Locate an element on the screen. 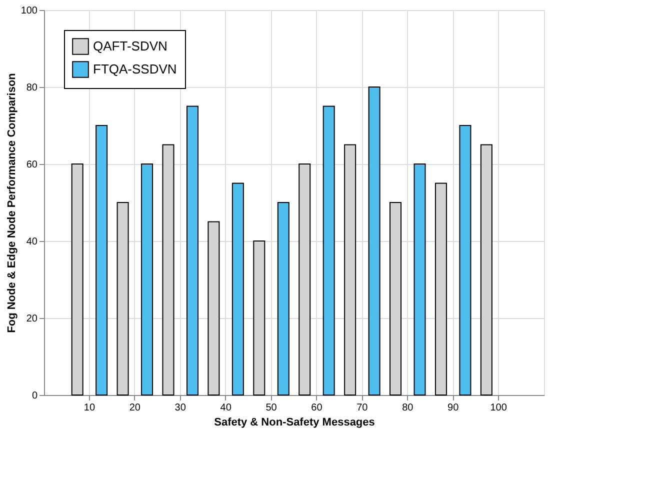 This screenshot has width=645, height=493. legend-label: FTQA-SSDVN is located at coordinates (135, 69).